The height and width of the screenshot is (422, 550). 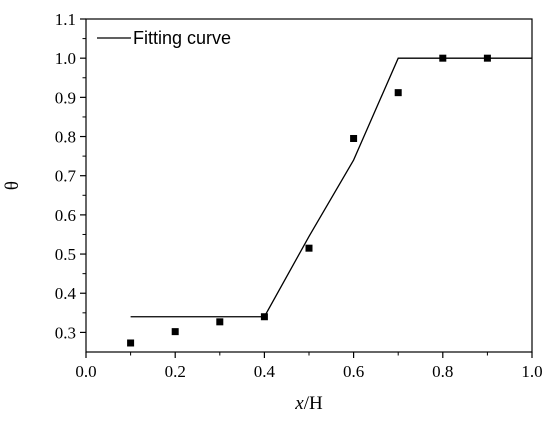 I want to click on x-axis-title-italic: x, so click(x=299, y=403).